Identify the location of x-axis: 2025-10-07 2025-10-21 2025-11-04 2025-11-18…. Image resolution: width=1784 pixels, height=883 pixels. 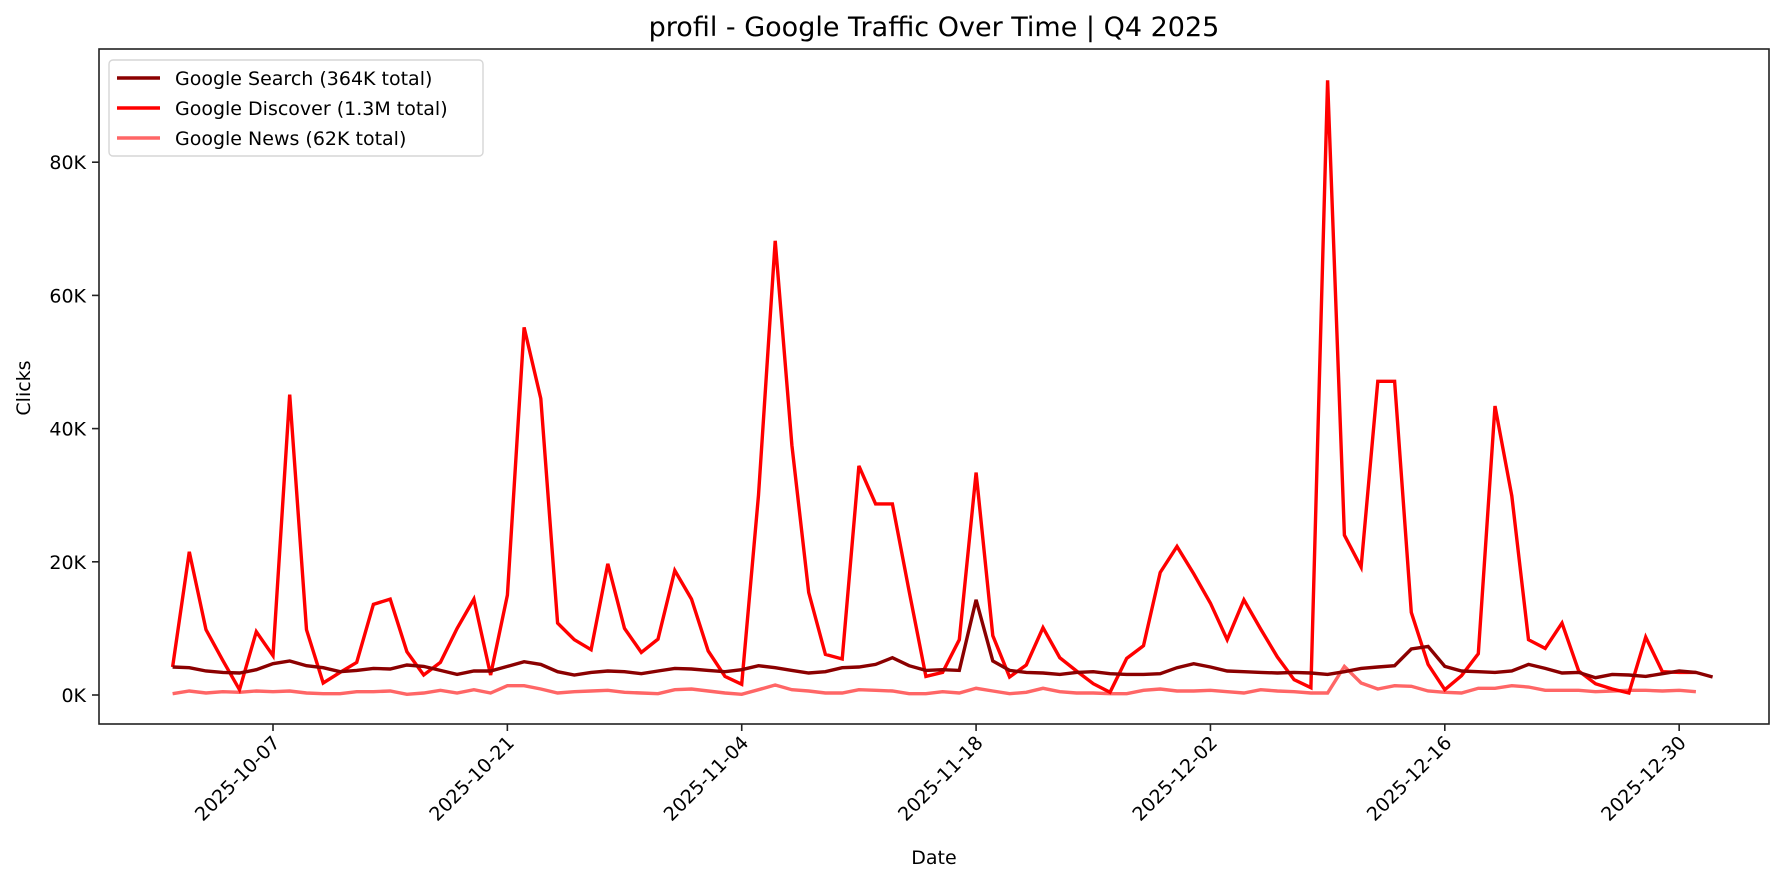
(941, 775).